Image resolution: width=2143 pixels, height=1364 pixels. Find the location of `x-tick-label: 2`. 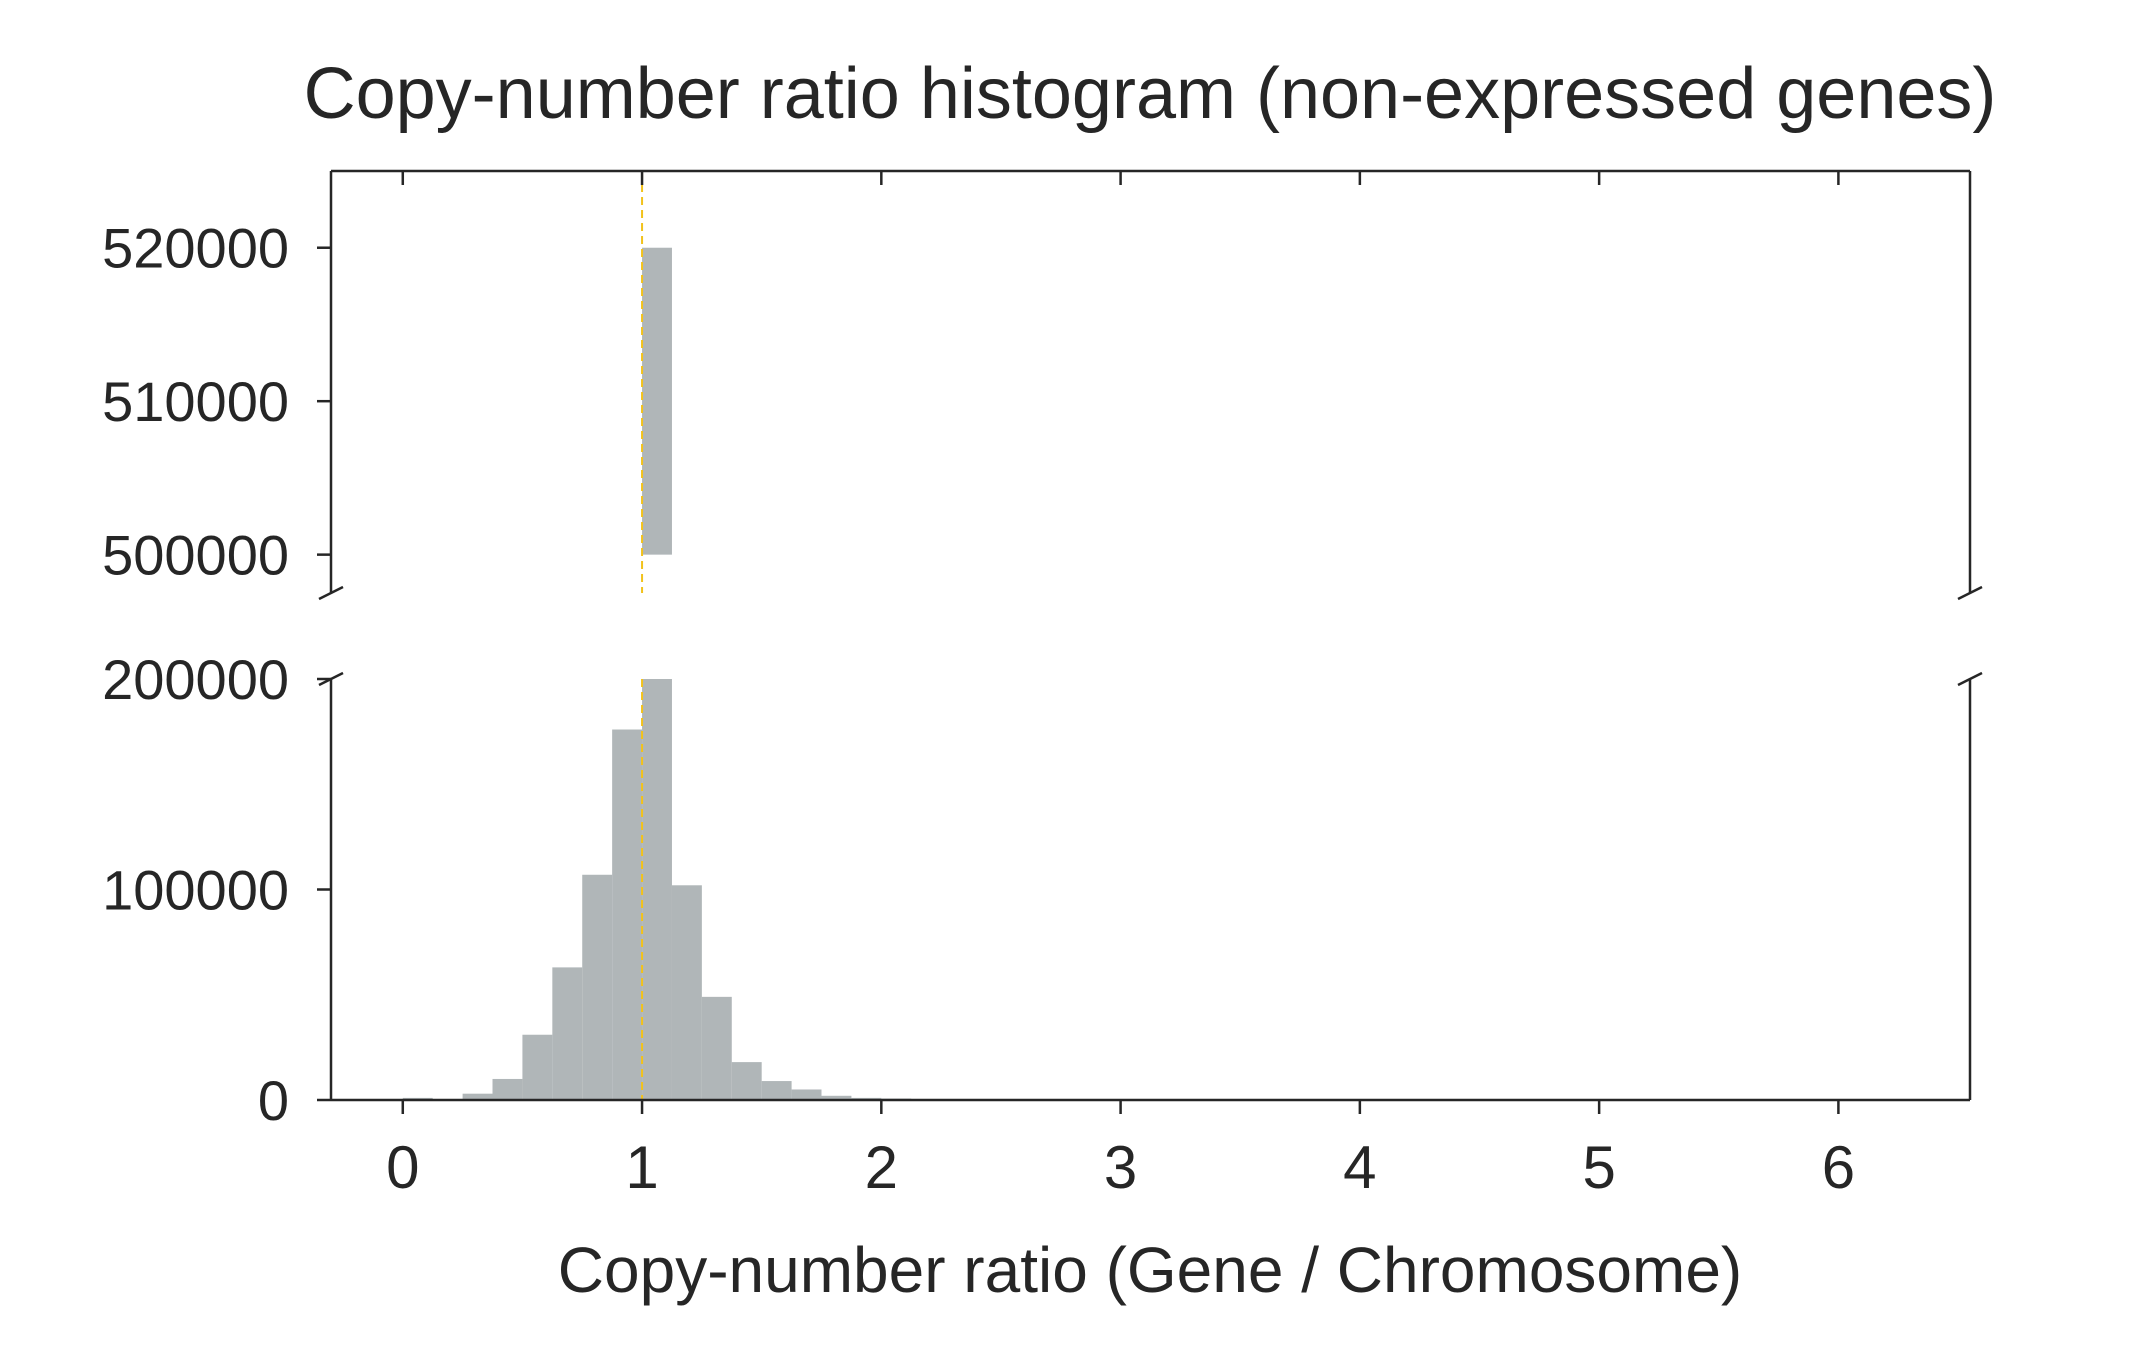

x-tick-label: 2 is located at coordinates (881, 1167).